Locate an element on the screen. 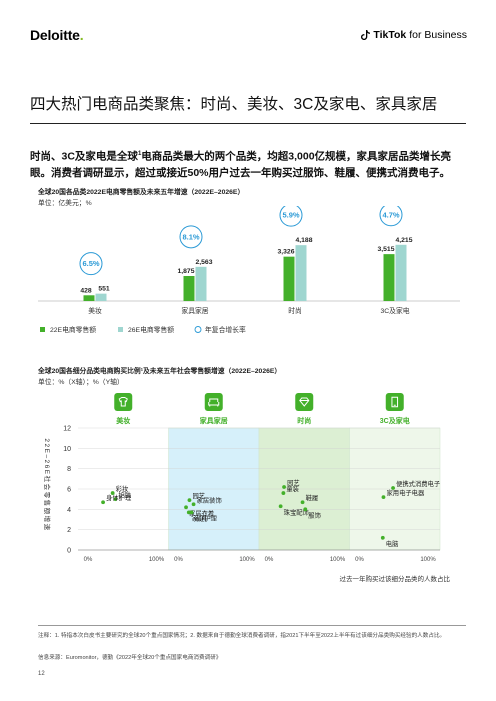  category-label: 美妆 is located at coordinates (95, 310).